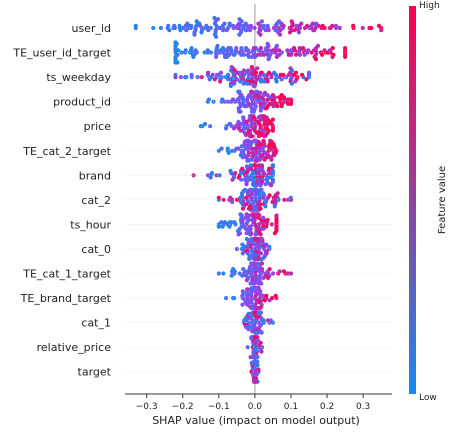 This screenshot has width=474, height=442. Describe the element at coordinates (147, 407) in the screenshot. I see `x-tick-label: −0.3` at that location.